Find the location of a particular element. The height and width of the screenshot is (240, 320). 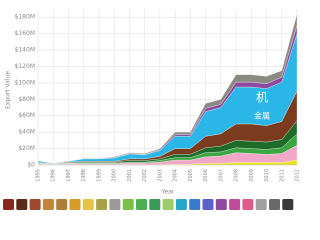

x-tick-label: 1999 is located at coordinates (99, 175).